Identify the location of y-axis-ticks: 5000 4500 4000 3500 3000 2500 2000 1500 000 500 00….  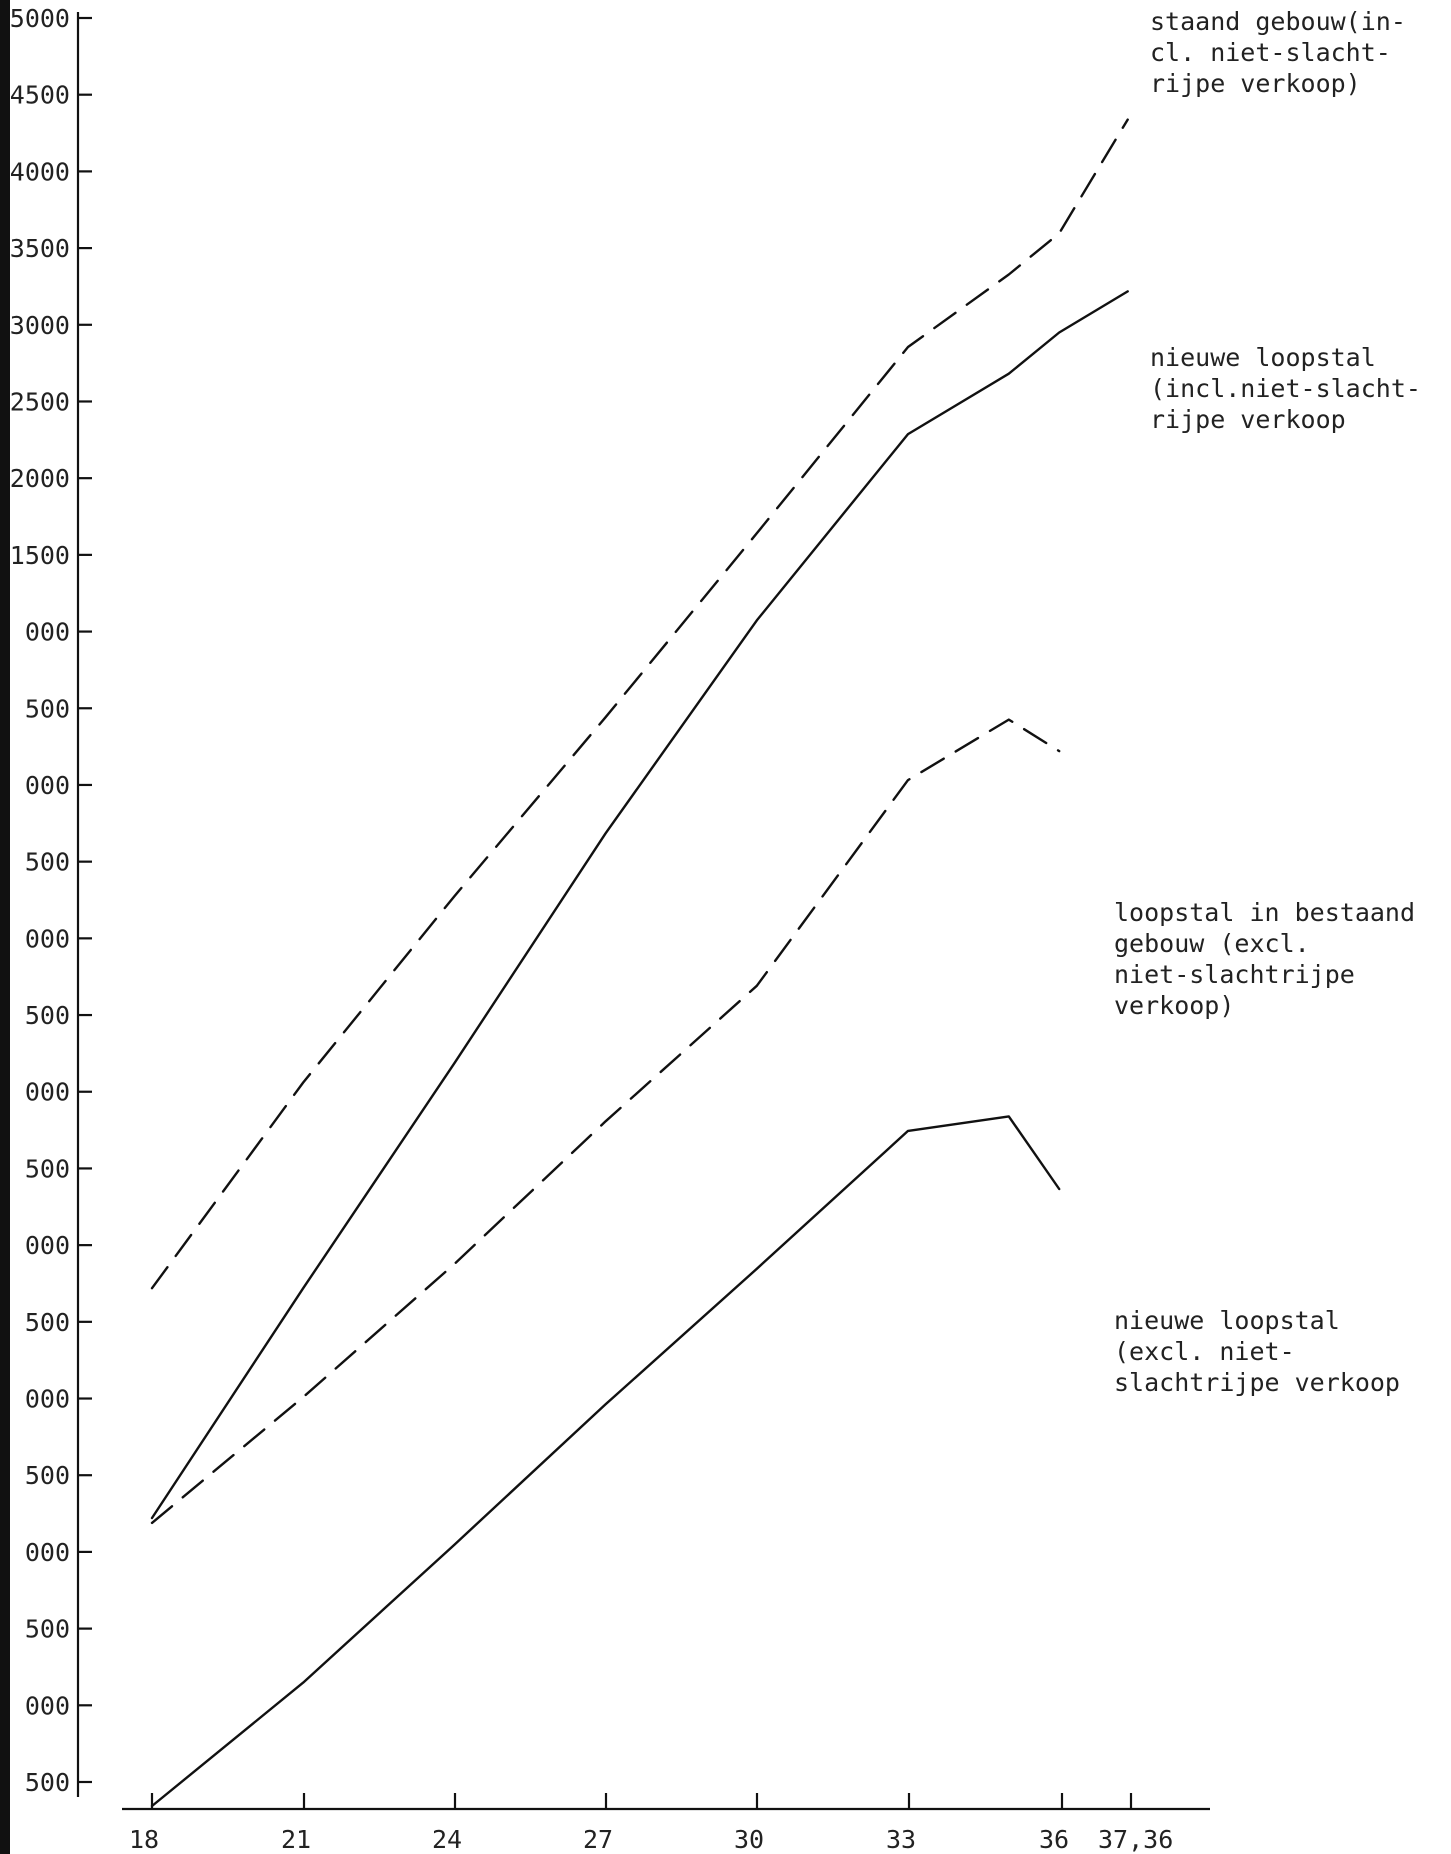
(51, 900).